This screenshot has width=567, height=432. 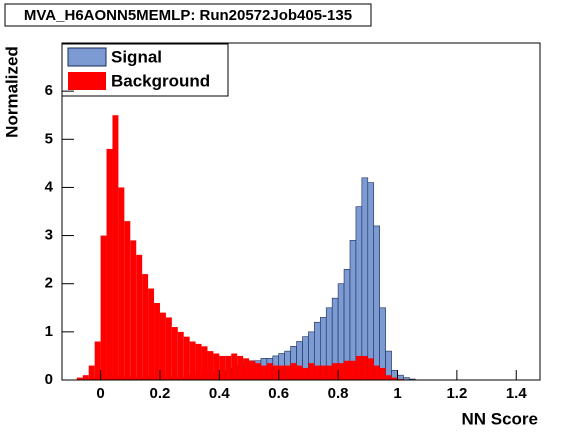 What do you see at coordinates (100, 393) in the screenshot?
I see `x-tick-label: 0` at bounding box center [100, 393].